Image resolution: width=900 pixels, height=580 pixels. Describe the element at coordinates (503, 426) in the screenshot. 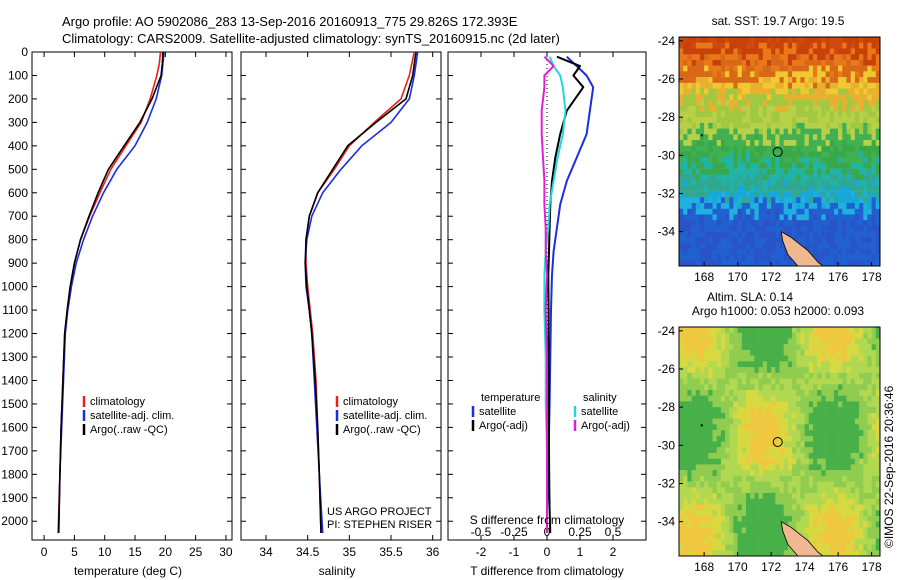

I see `legend-label: Argo(-adj)` at that location.